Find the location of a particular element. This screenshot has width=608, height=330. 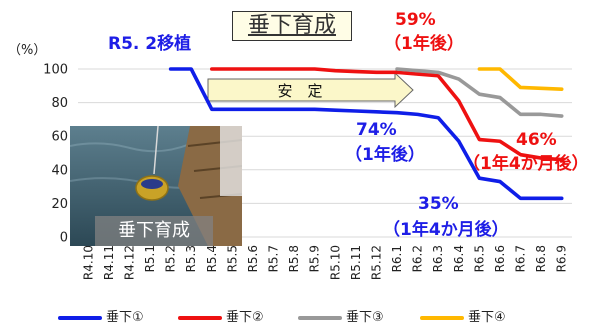

annotation-series2-16m-percent: 46% is located at coordinates (536, 140).